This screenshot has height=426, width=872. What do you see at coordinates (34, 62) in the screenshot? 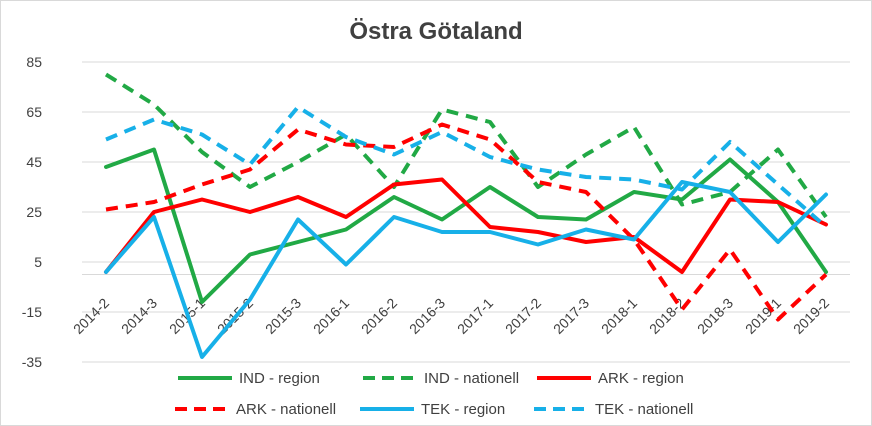
I see `y-tick-label: 85` at bounding box center [34, 62].